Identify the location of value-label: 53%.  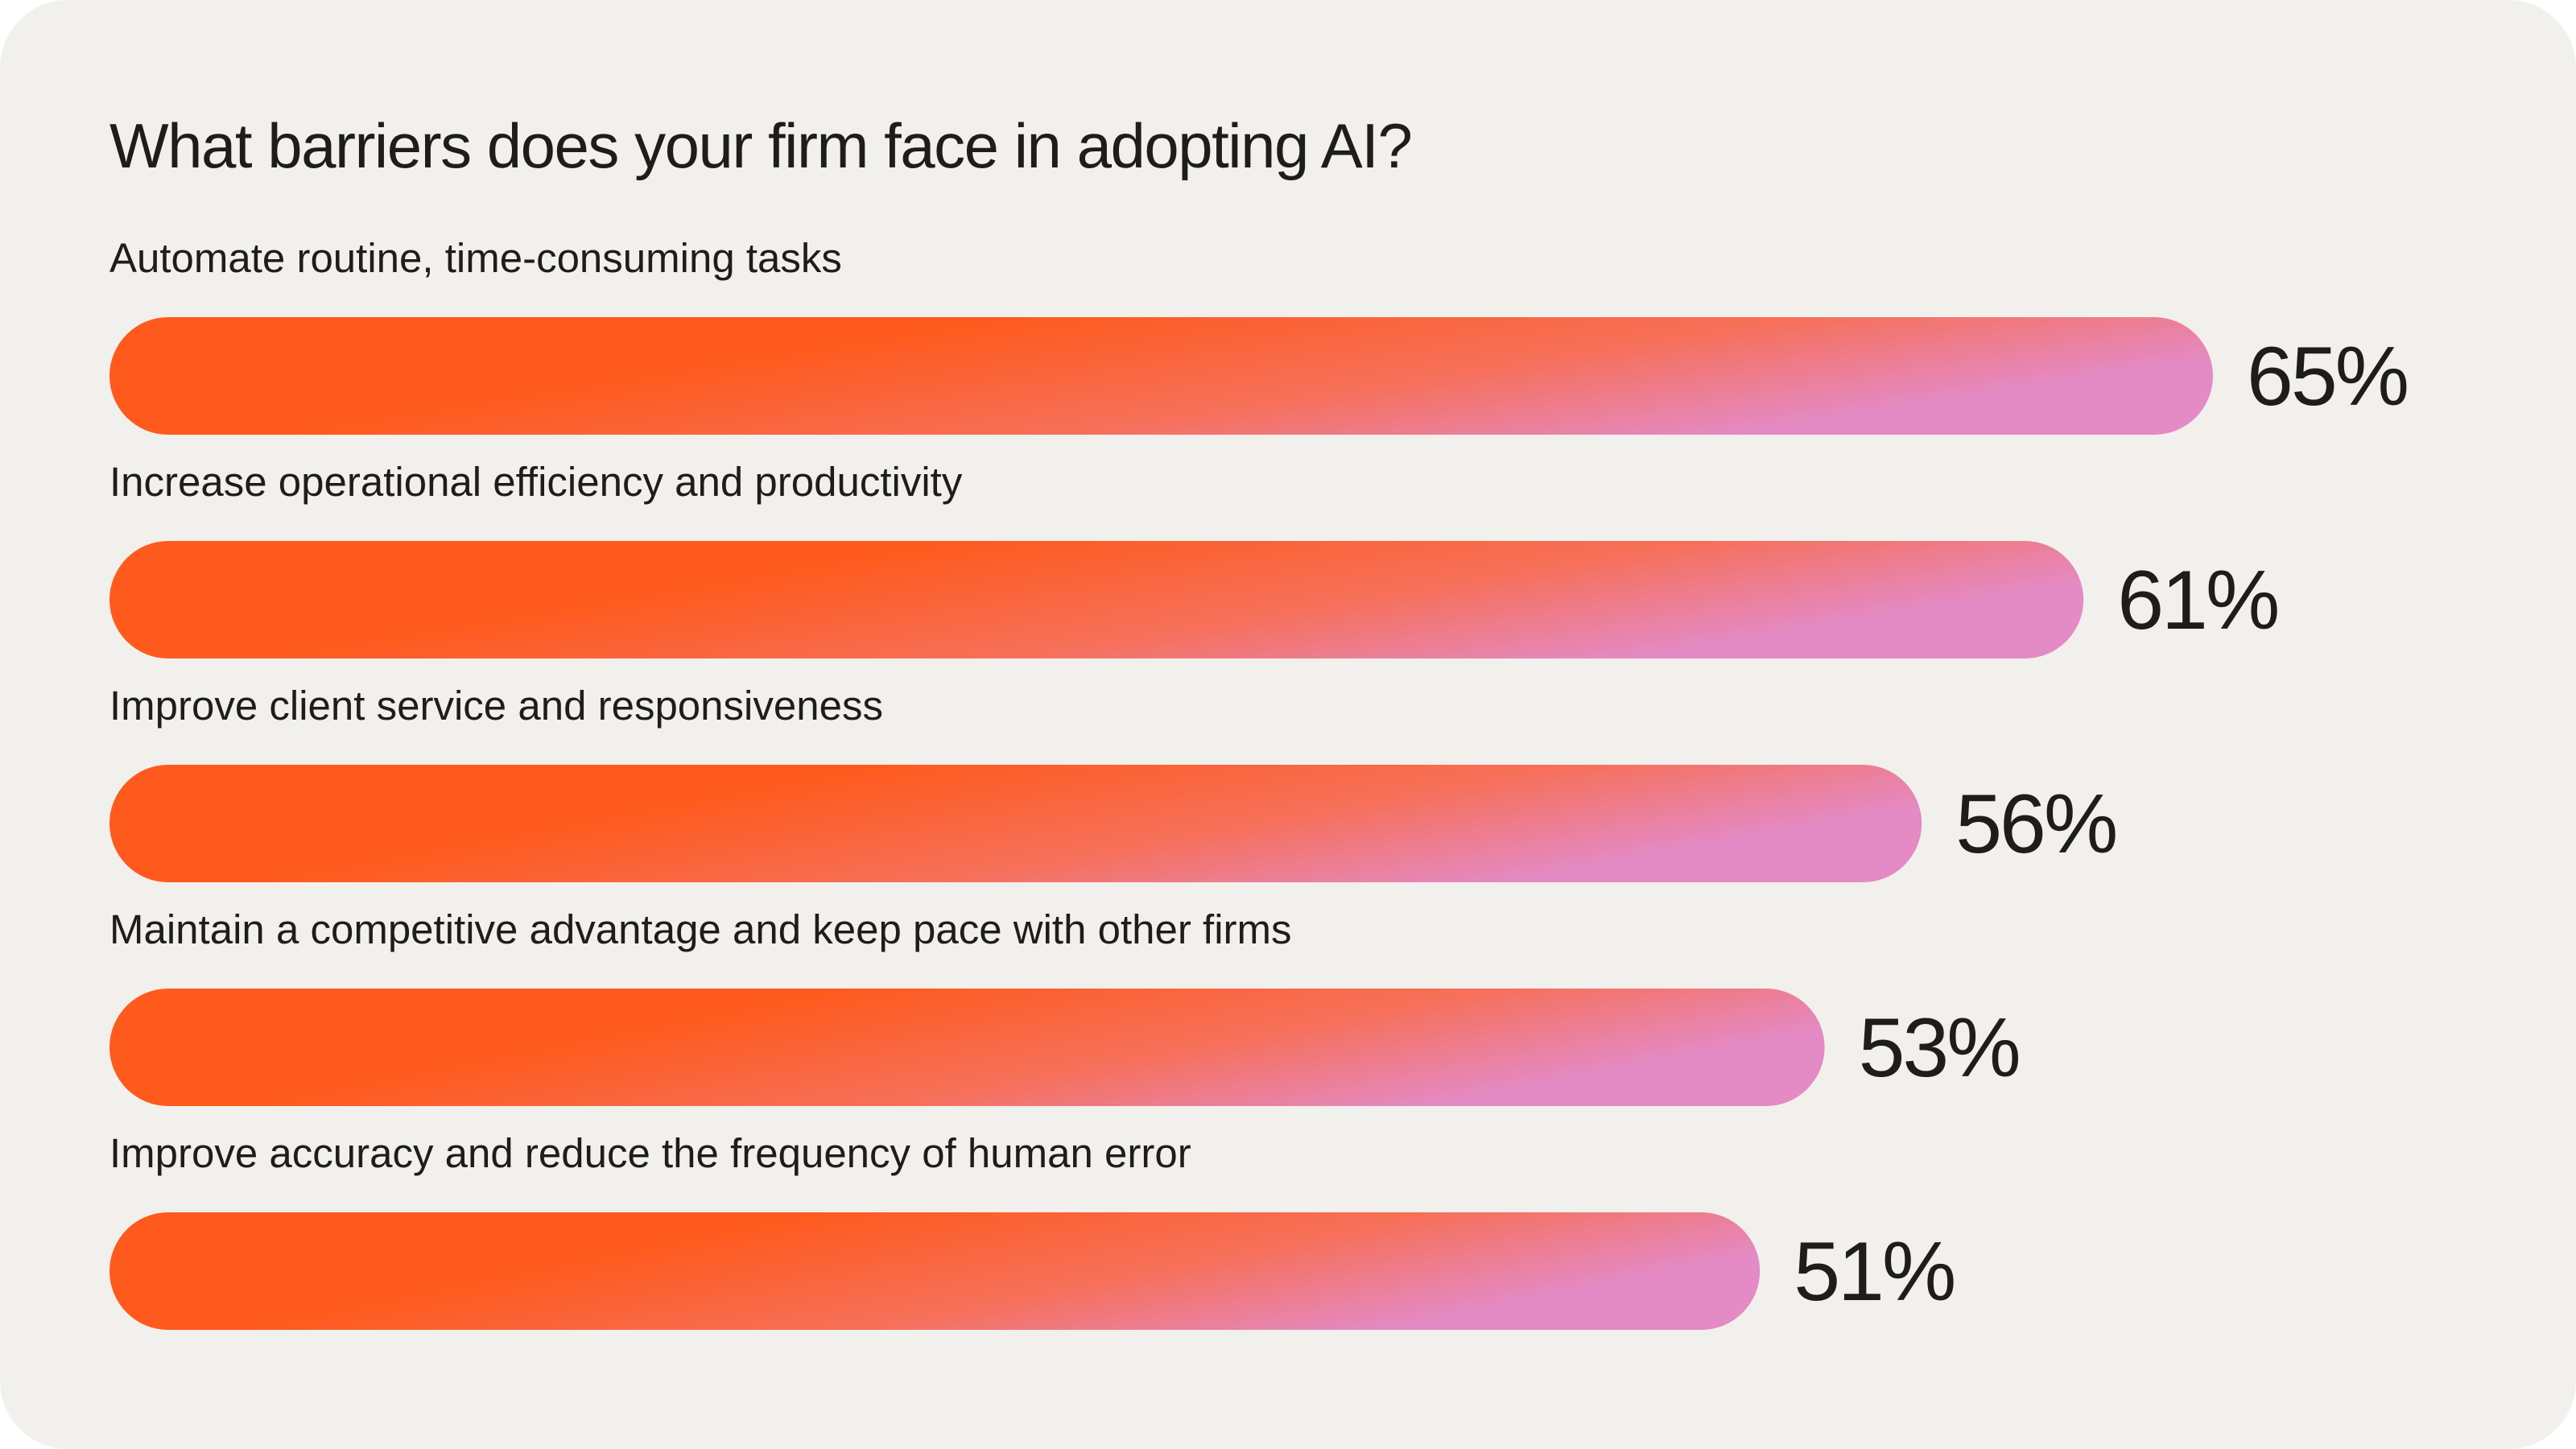
(1939, 1048).